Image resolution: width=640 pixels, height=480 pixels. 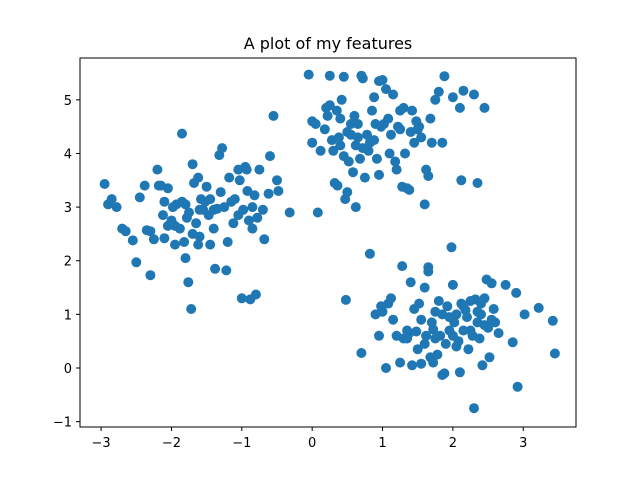 I want to click on x-tick-label: 1, so click(x=382, y=443).